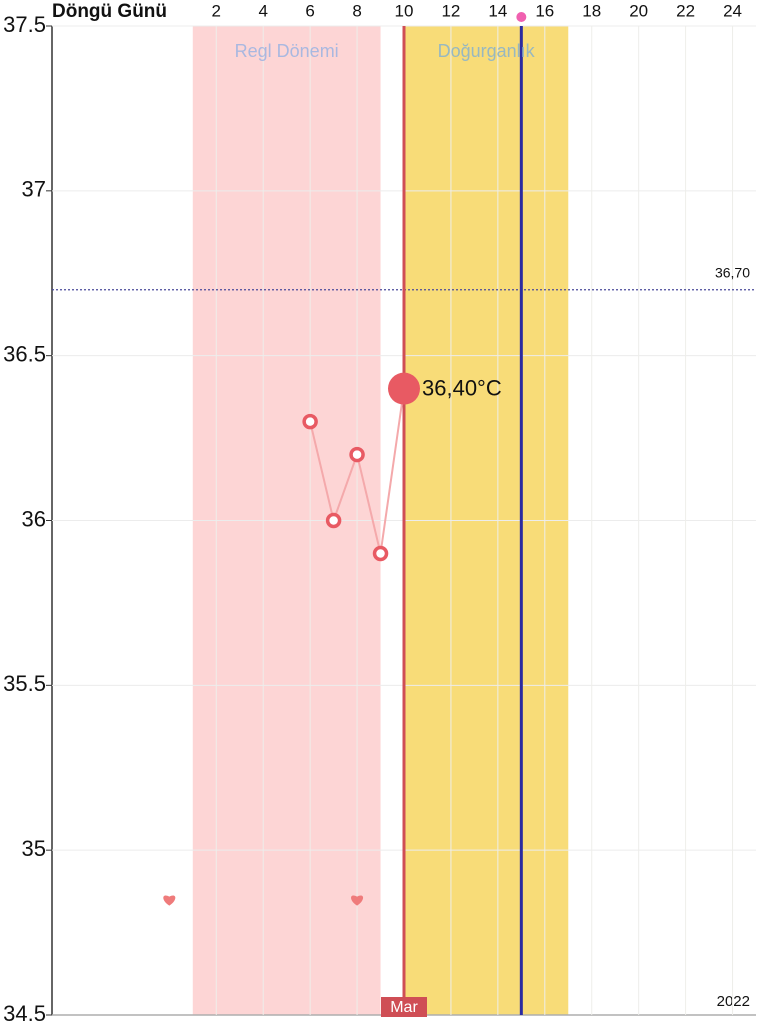 This screenshot has width=779, height=1024. I want to click on date-badge, so click(404, 1007).